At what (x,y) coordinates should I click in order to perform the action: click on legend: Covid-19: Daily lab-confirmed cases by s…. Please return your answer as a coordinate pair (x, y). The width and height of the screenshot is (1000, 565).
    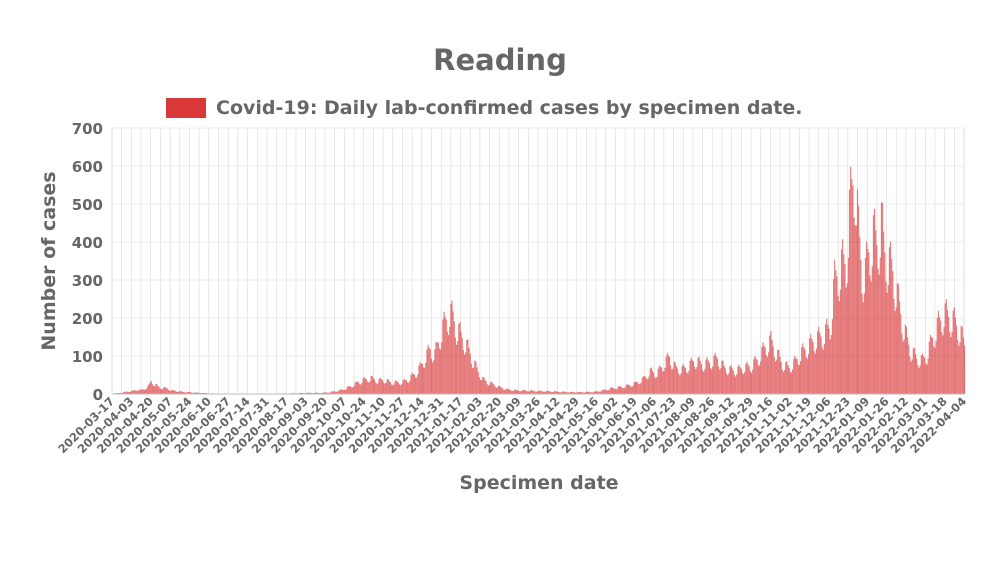
    Looking at the image, I should click on (484, 108).